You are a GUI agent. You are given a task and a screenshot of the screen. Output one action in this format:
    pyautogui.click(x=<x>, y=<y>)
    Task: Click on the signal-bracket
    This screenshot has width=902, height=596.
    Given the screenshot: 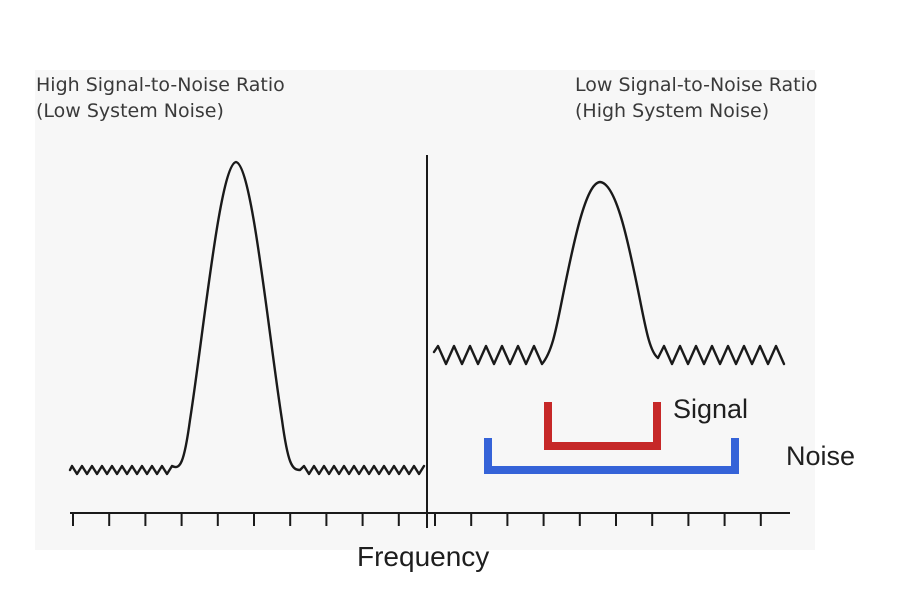 What is the action you would take?
    pyautogui.click(x=602, y=426)
    